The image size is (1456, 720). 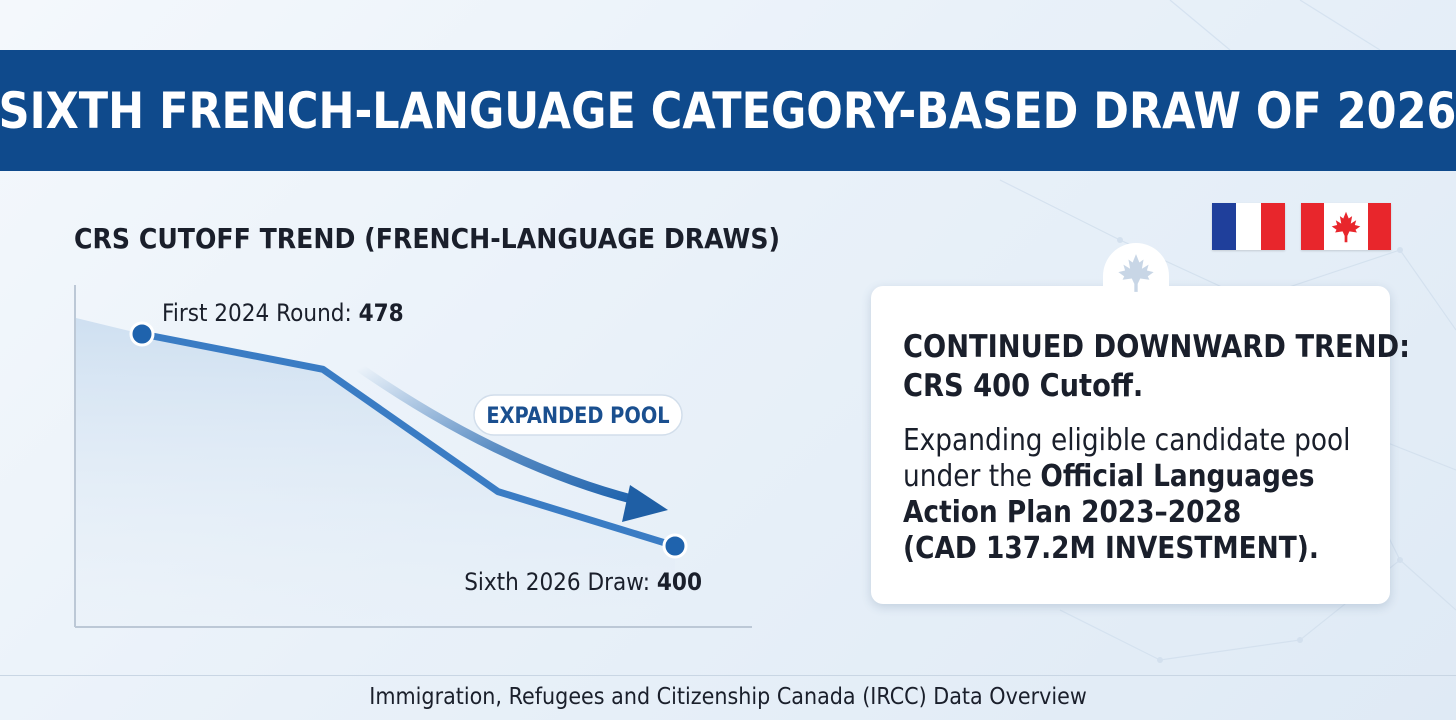 I want to click on trend-arrow, so click(x=497, y=434).